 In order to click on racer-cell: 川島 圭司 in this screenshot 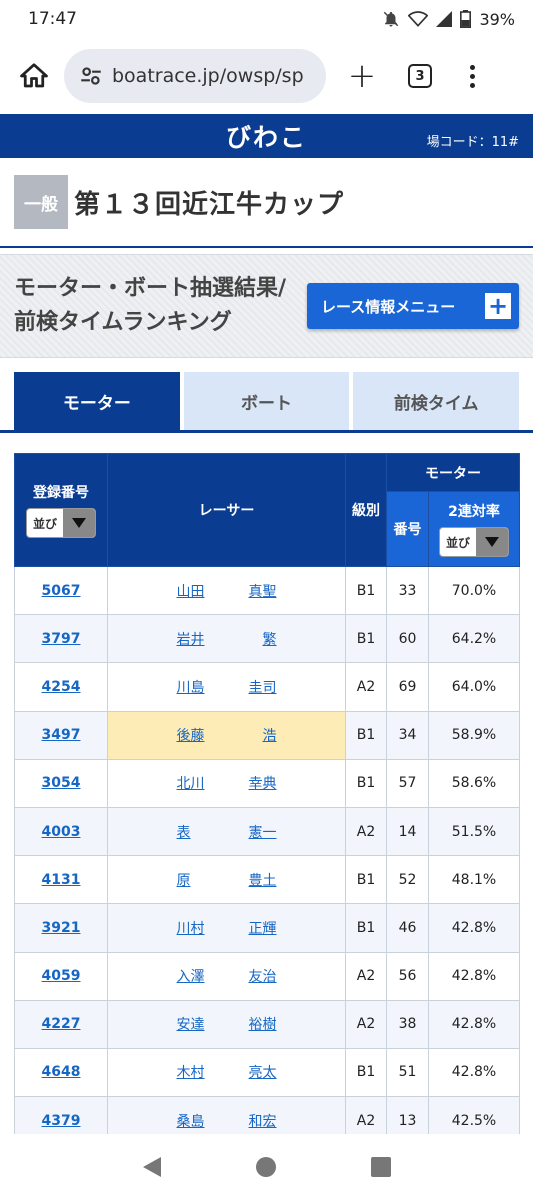, I will do `click(226, 687)`.